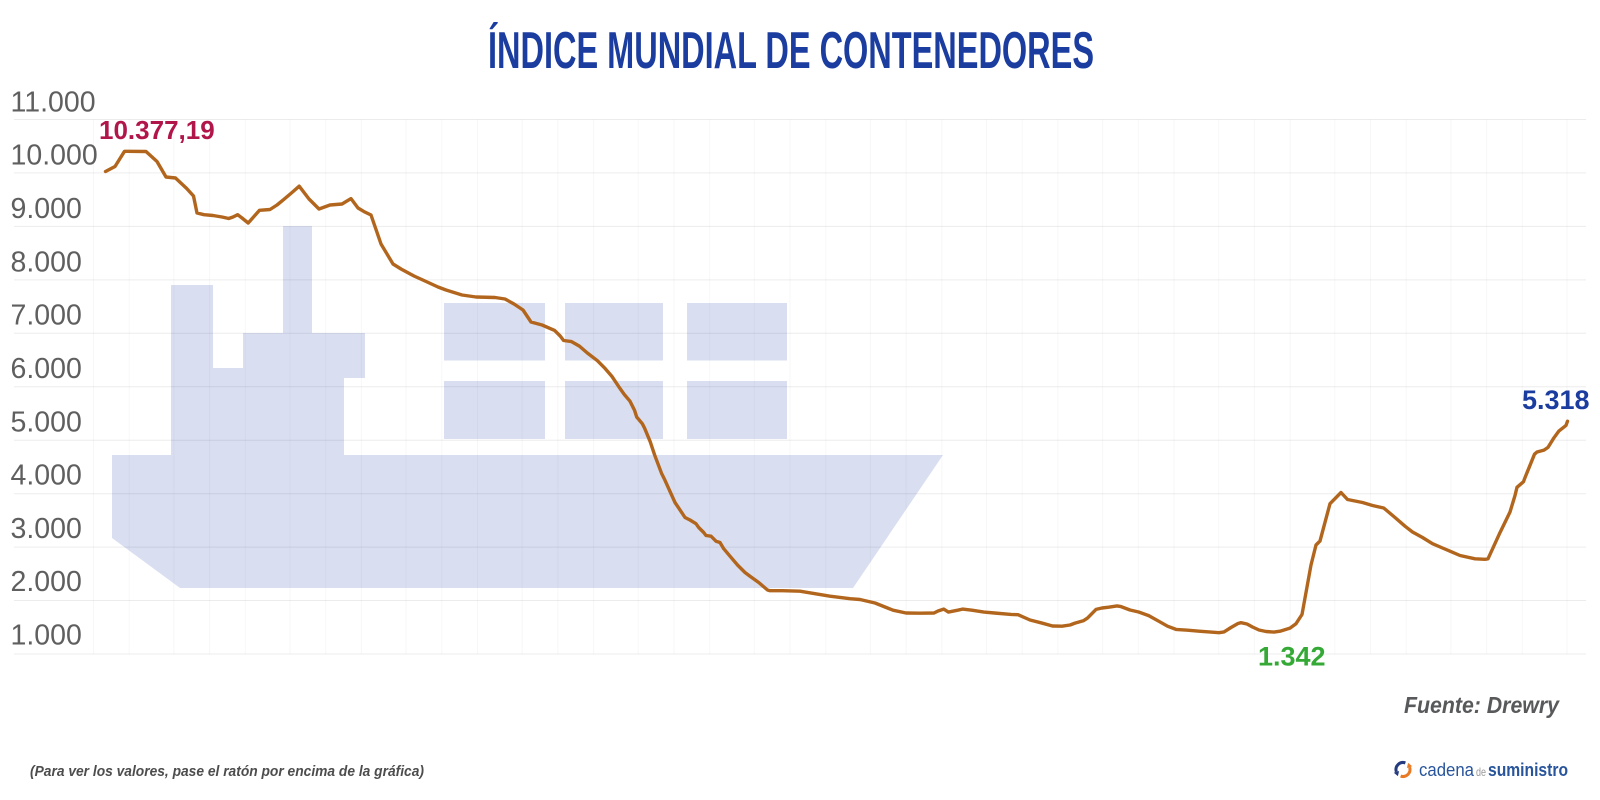 This screenshot has width=1600, height=800. I want to click on svg-text: de, so click(1481, 772).